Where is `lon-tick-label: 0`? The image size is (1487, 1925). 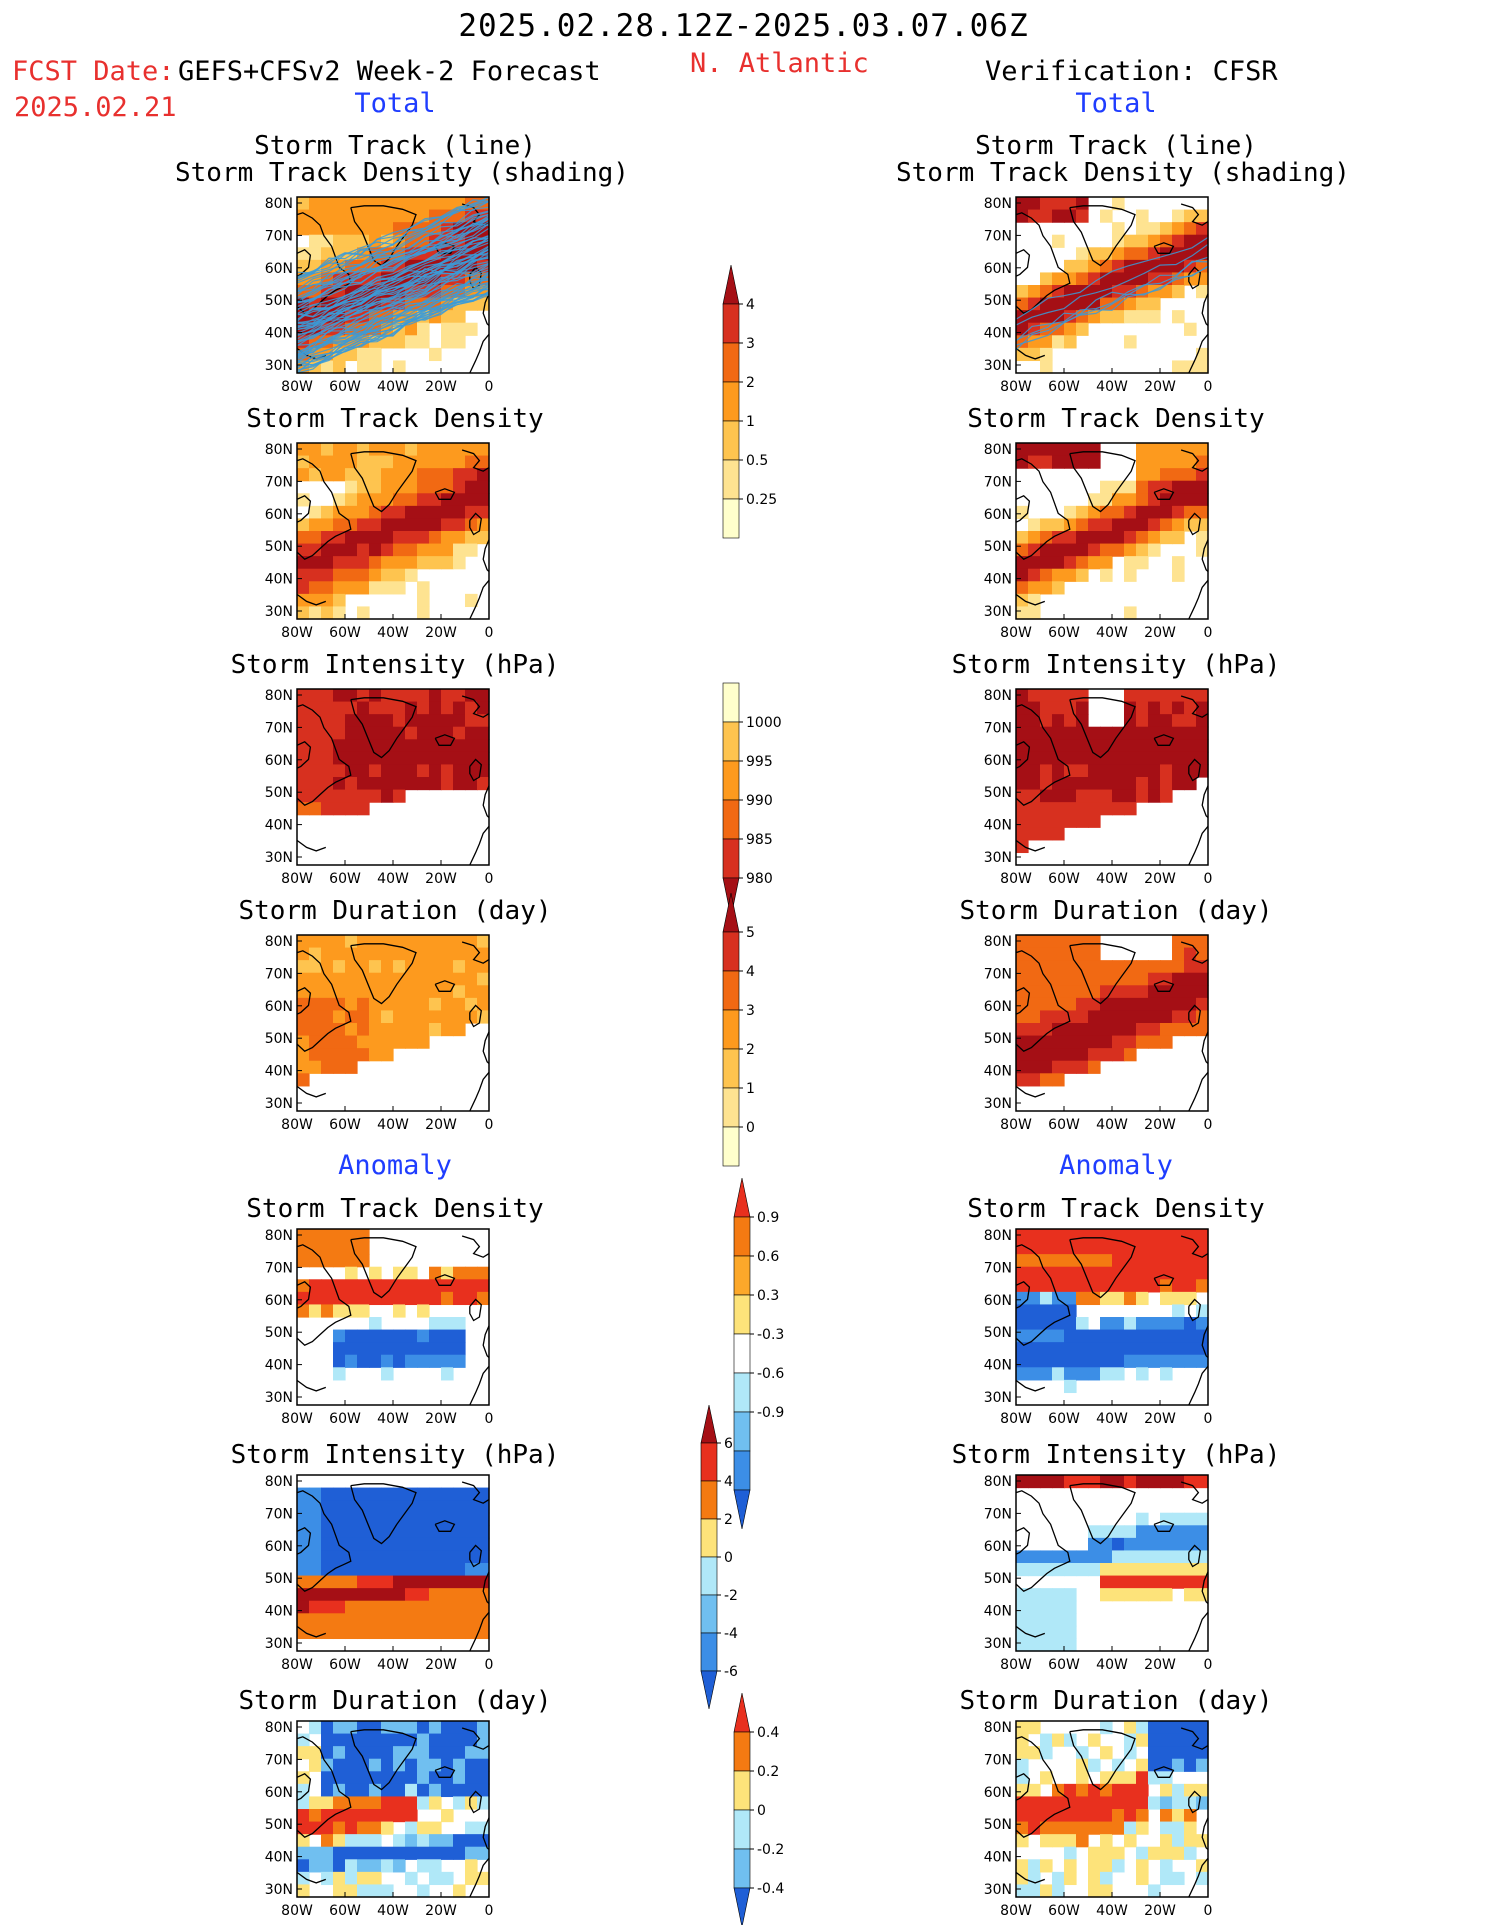 lon-tick-label: 0 is located at coordinates (1208, 1665).